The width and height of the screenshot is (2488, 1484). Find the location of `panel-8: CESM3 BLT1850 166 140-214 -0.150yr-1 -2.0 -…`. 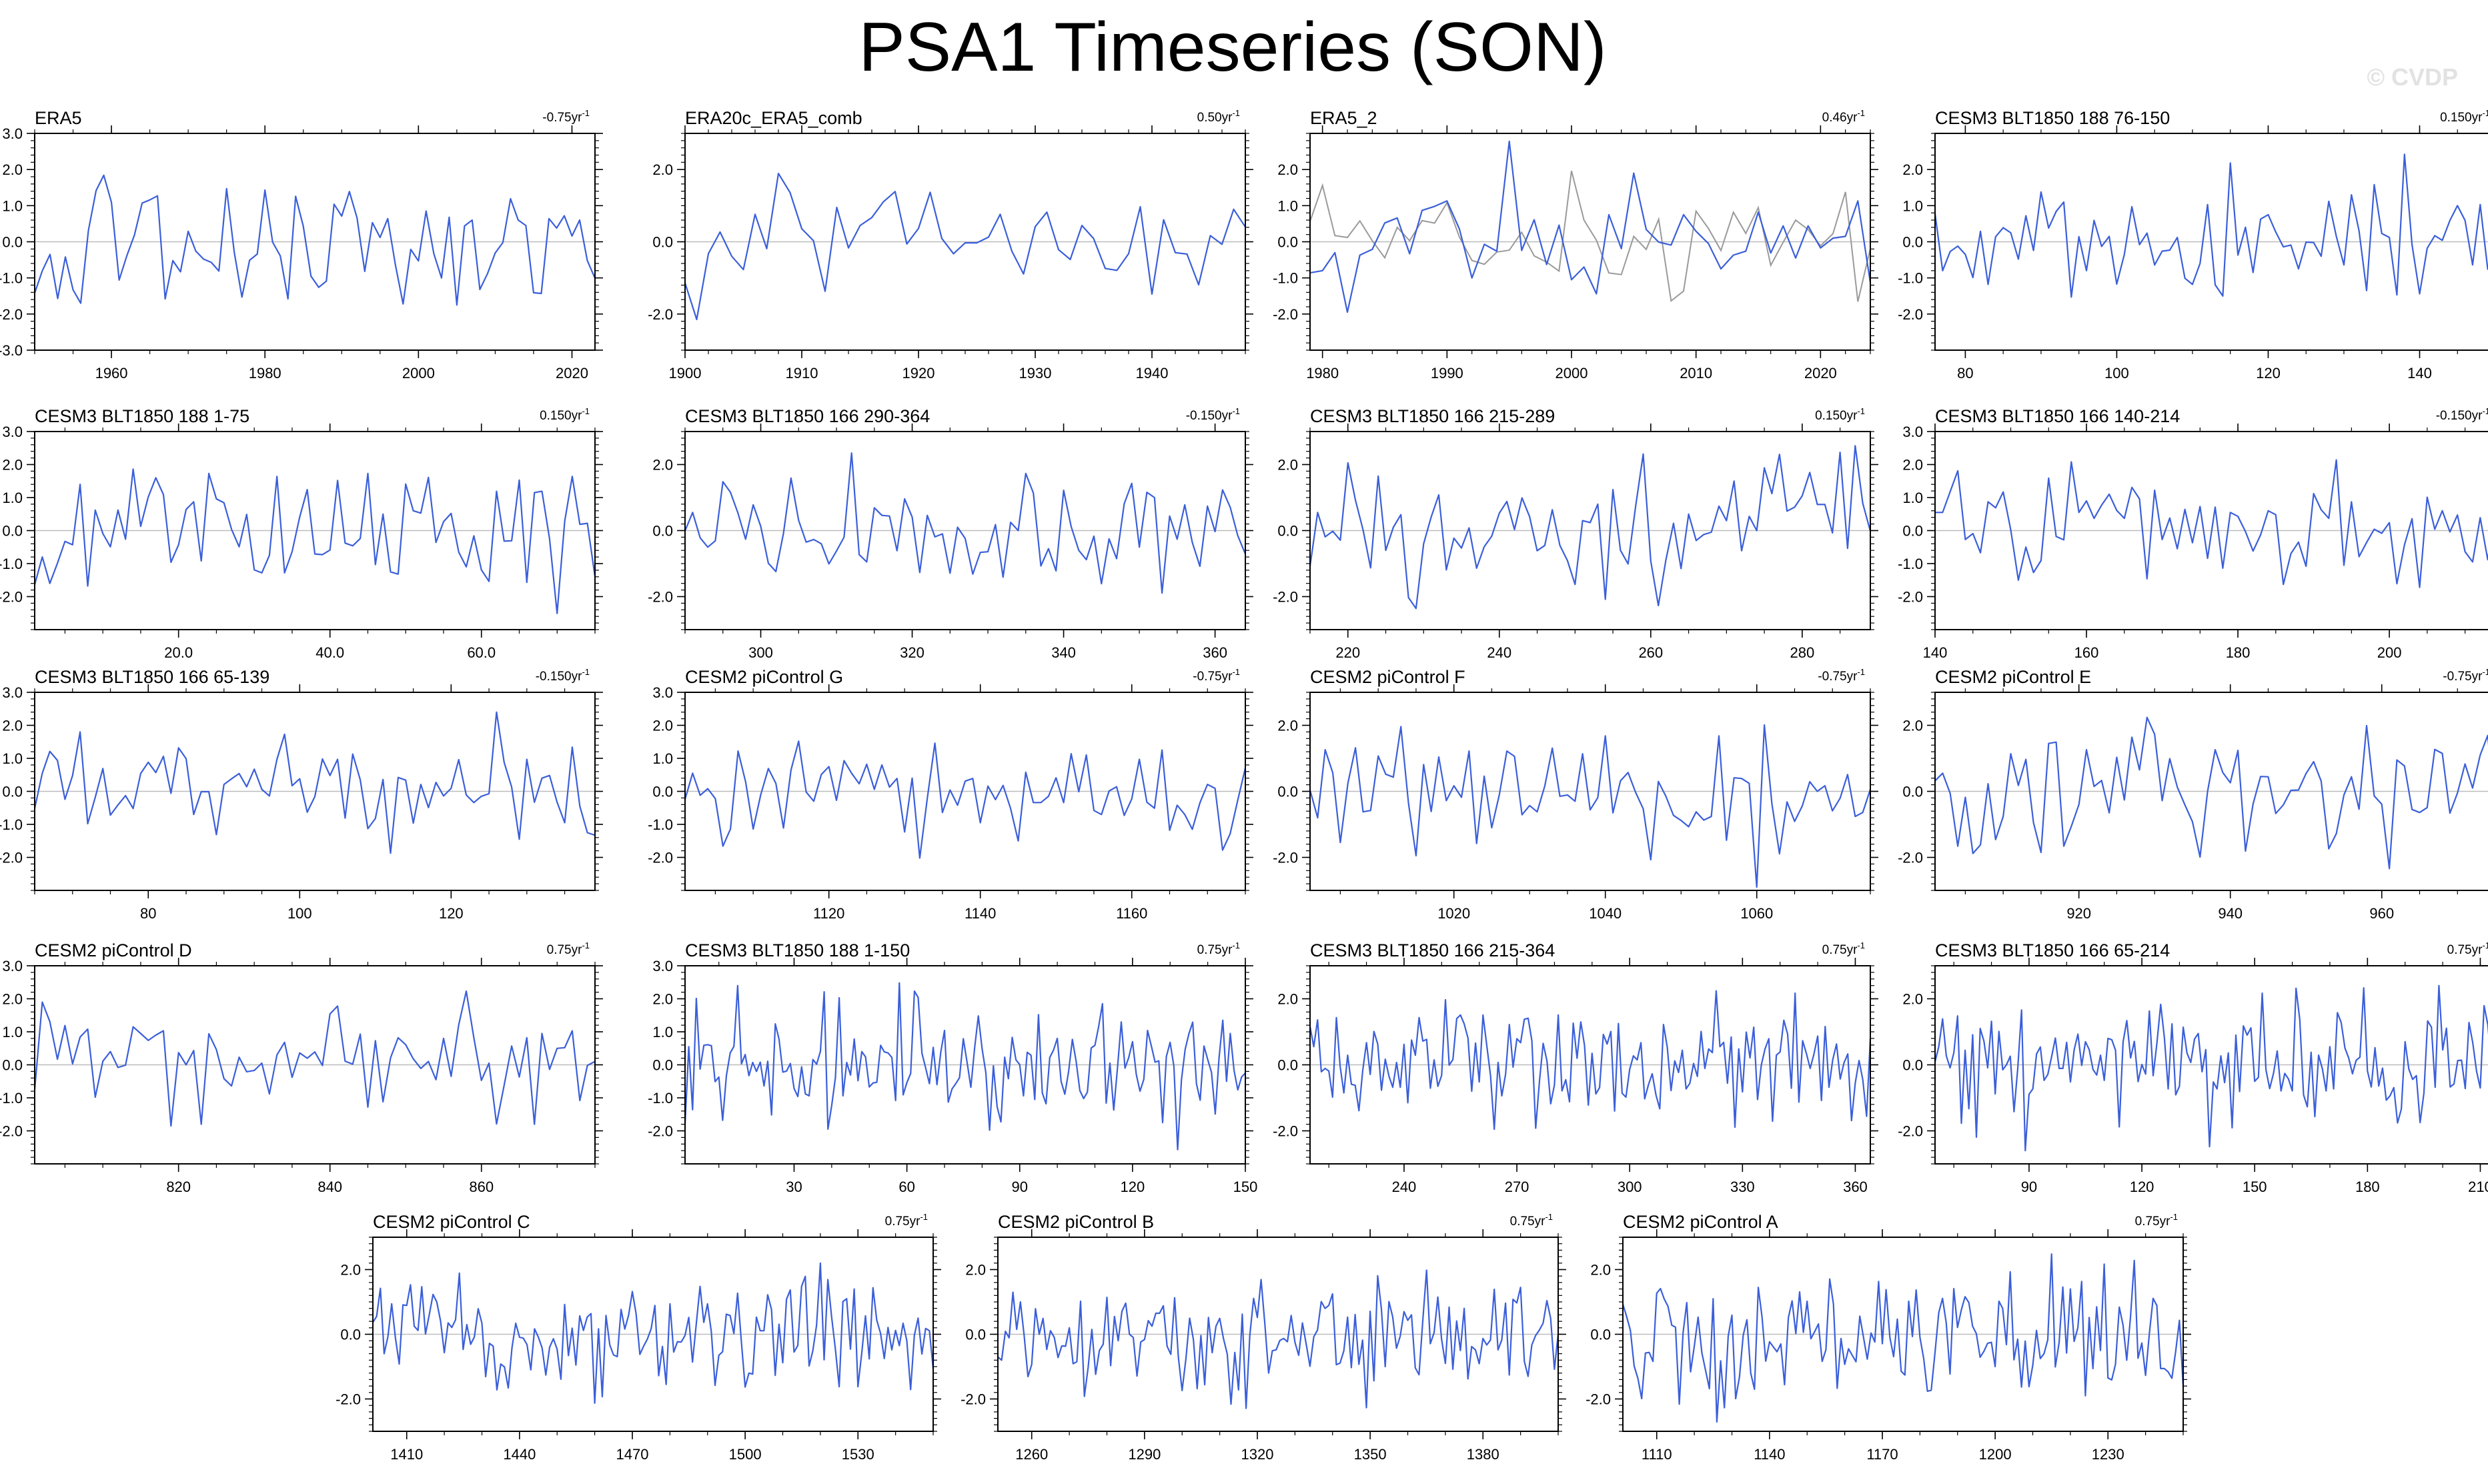

panel-8: CESM3 BLT1850 166 140-214 -0.150yr-1 -2.0 -… is located at coordinates (2193, 533).